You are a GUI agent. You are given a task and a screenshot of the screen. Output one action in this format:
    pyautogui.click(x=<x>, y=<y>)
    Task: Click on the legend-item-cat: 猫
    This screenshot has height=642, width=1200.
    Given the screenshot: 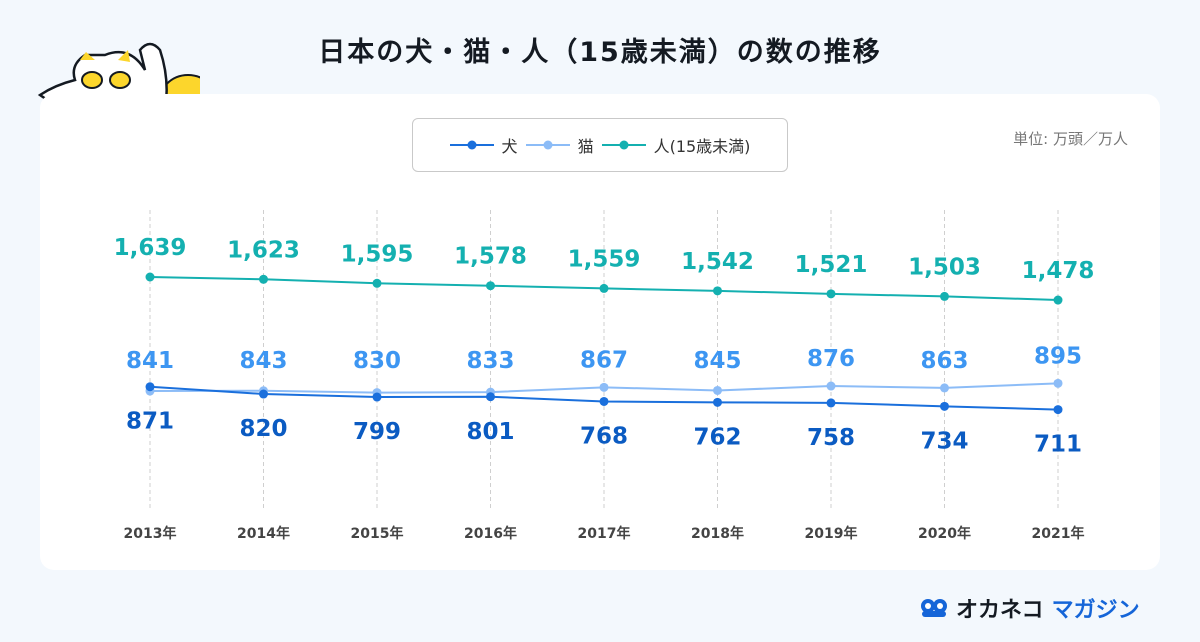 What is the action you would take?
    pyautogui.click(x=559, y=145)
    